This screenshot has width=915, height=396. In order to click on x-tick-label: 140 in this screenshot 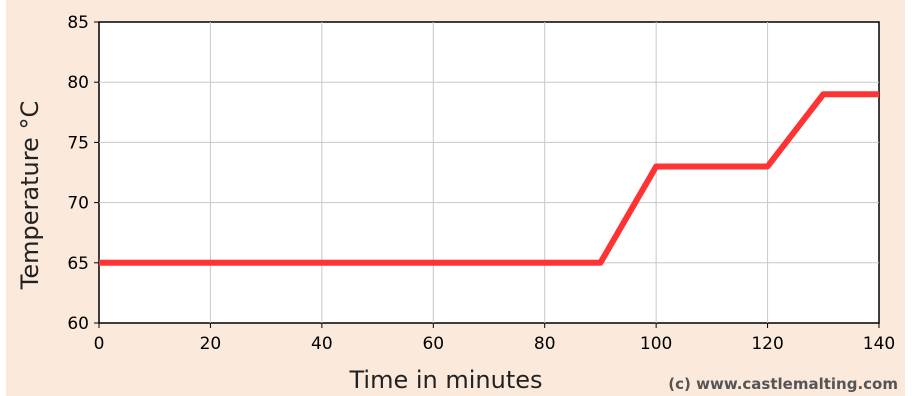, I will do `click(879, 344)`.